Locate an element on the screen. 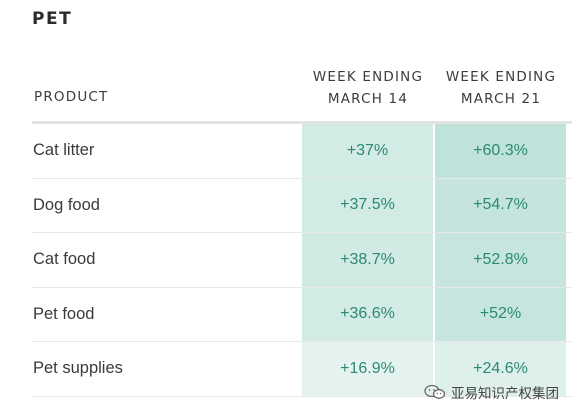 The image size is (582, 417). product-label: Pet supplies is located at coordinates (78, 368).